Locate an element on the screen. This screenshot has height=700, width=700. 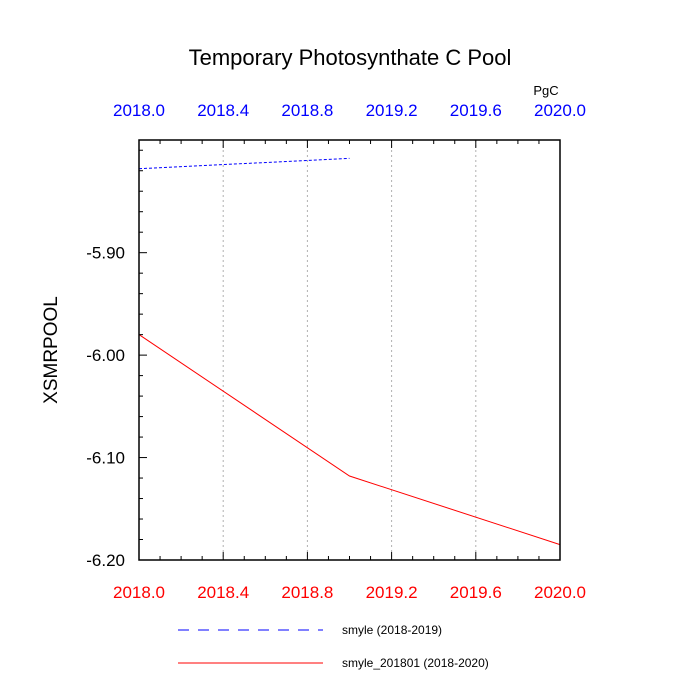
y-axis-label: XSMRPOOL is located at coordinates (51, 350).